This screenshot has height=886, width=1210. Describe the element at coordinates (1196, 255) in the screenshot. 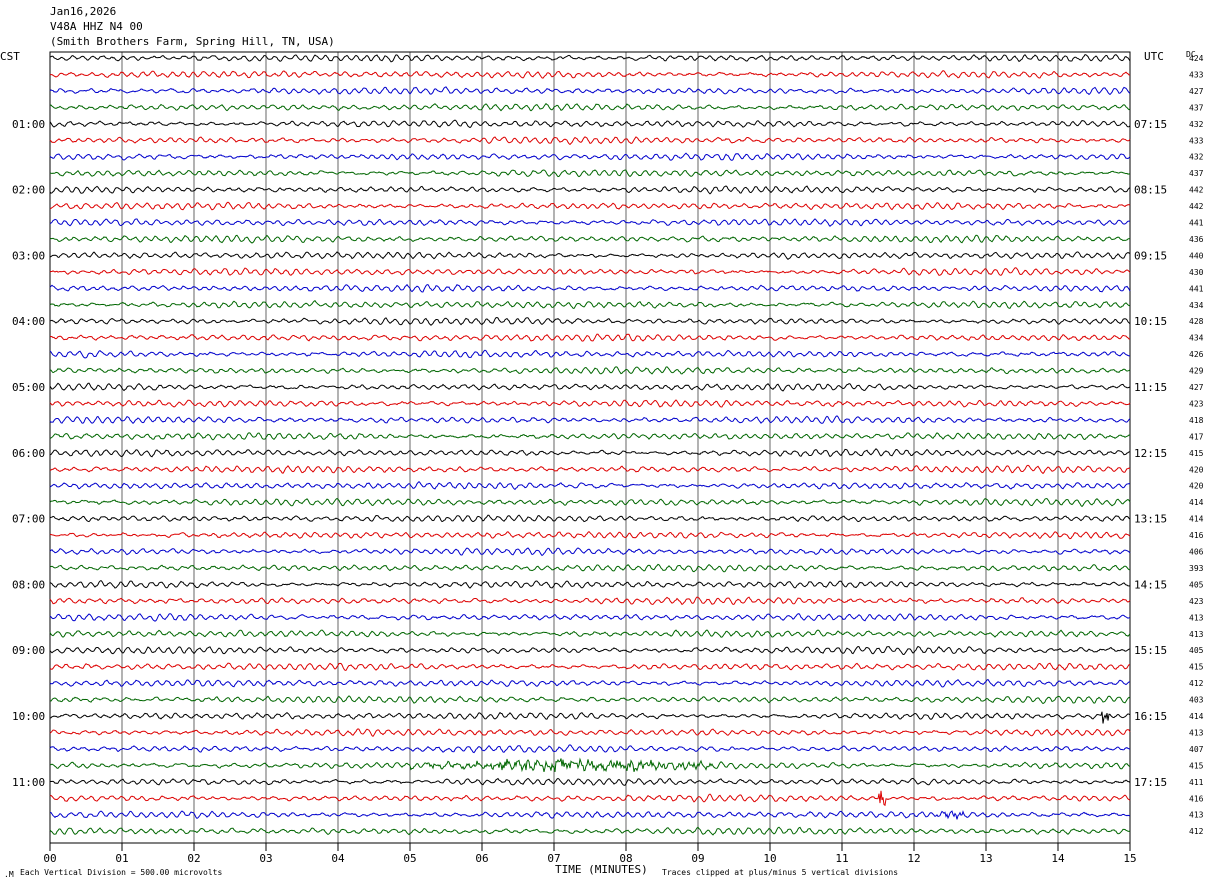

I see `dc-offset-label: 440` at that location.